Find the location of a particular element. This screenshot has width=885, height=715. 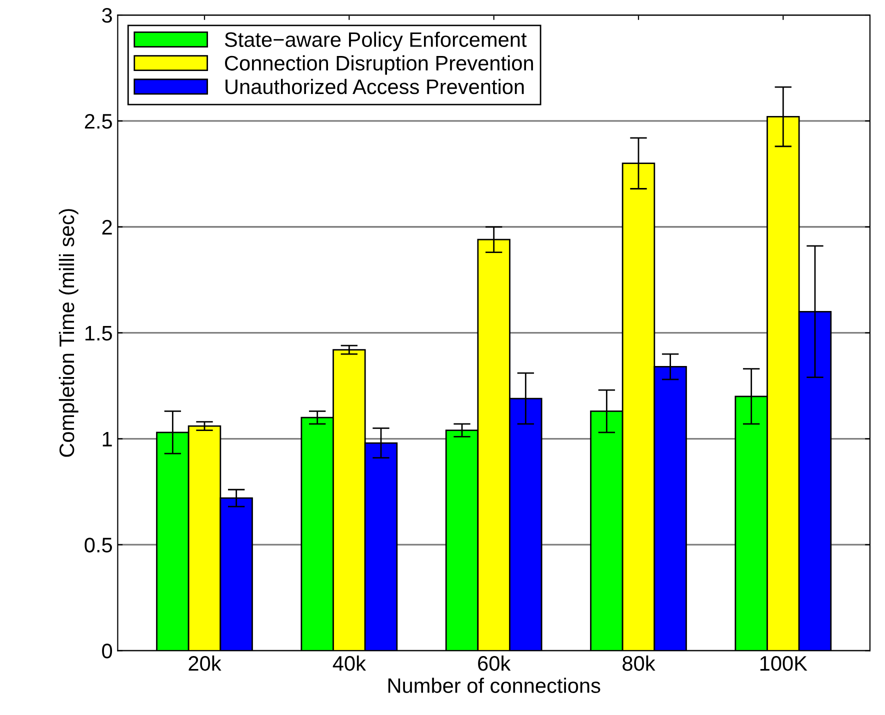

x-tick-label: 20k is located at coordinates (205, 663).